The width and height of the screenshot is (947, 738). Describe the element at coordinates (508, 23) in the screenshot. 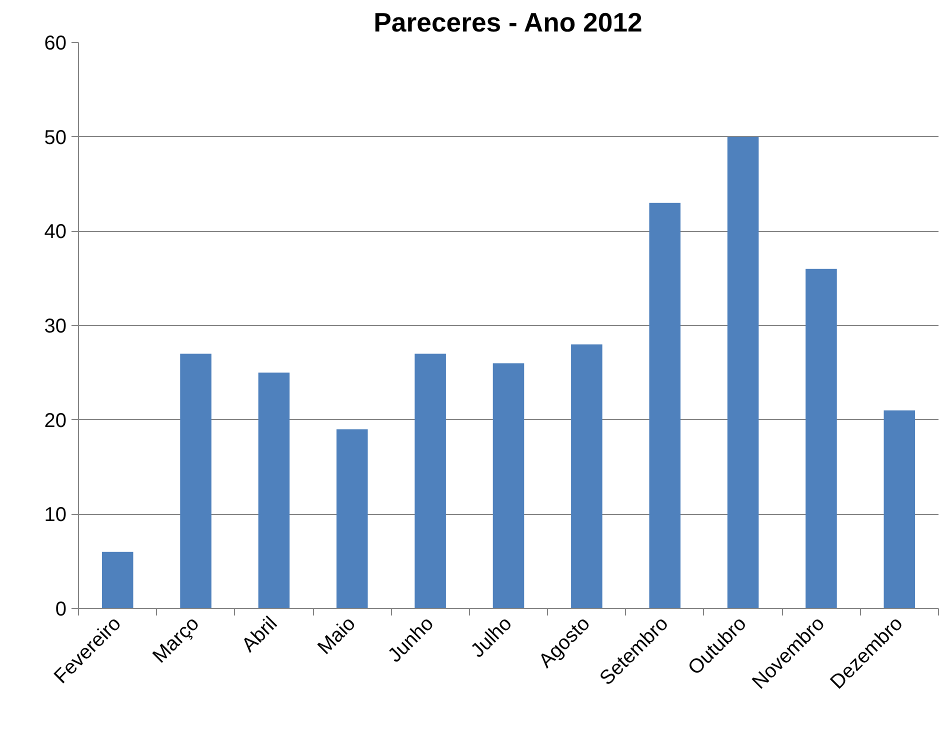

I see `chart-title: Pareceres - Ano 2012` at that location.